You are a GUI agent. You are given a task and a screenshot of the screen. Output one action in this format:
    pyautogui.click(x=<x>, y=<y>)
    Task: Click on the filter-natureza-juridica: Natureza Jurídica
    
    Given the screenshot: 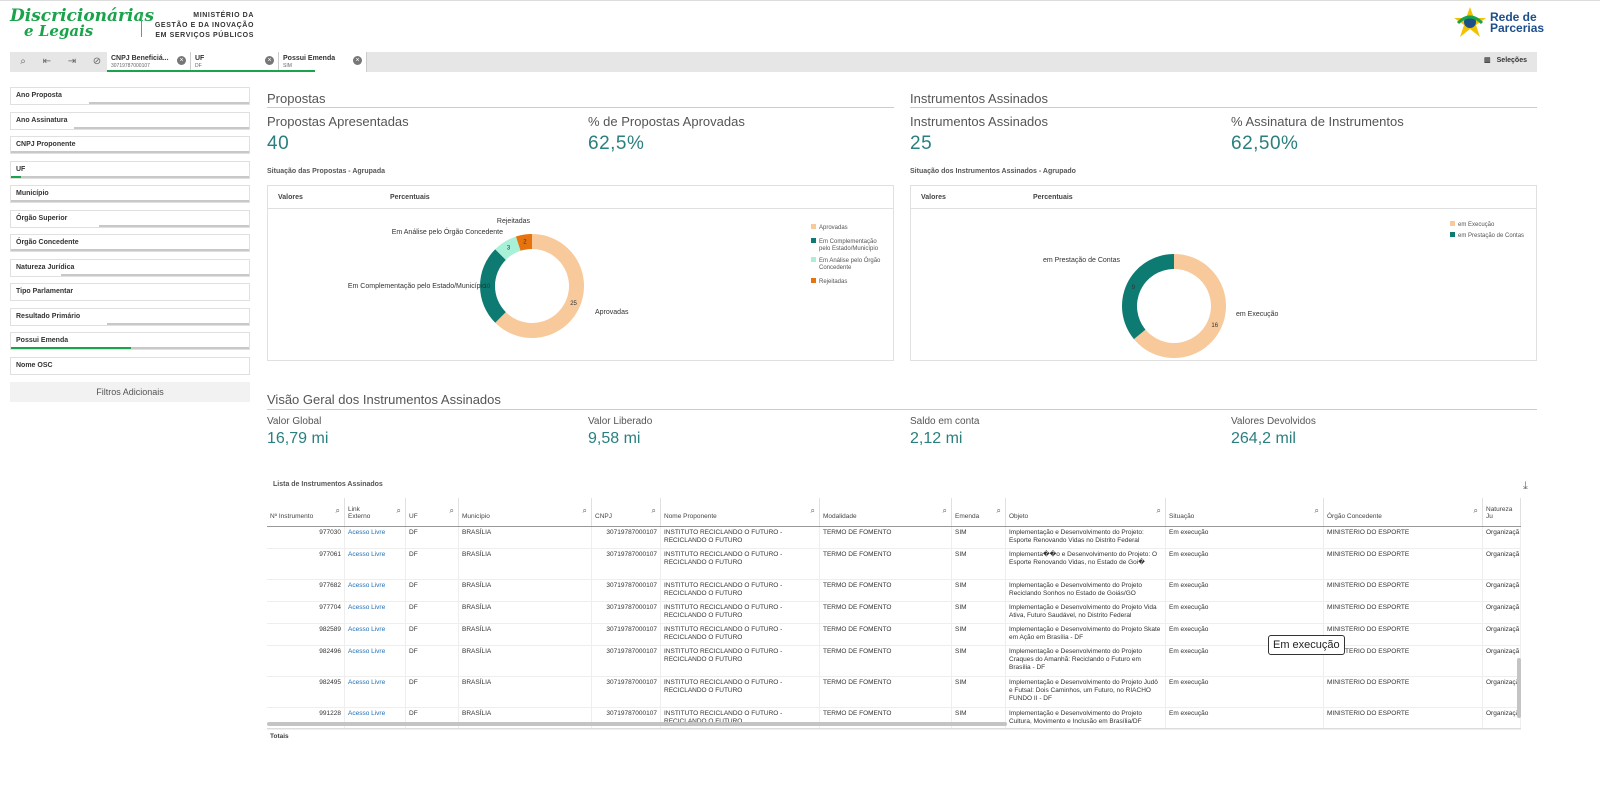 What is the action you would take?
    pyautogui.click(x=130, y=268)
    